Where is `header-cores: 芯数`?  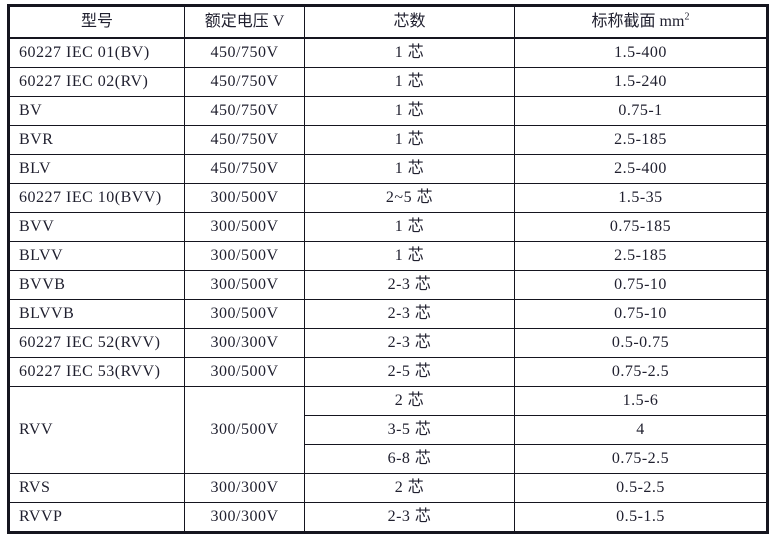
header-cores: 芯数 is located at coordinates (409, 22).